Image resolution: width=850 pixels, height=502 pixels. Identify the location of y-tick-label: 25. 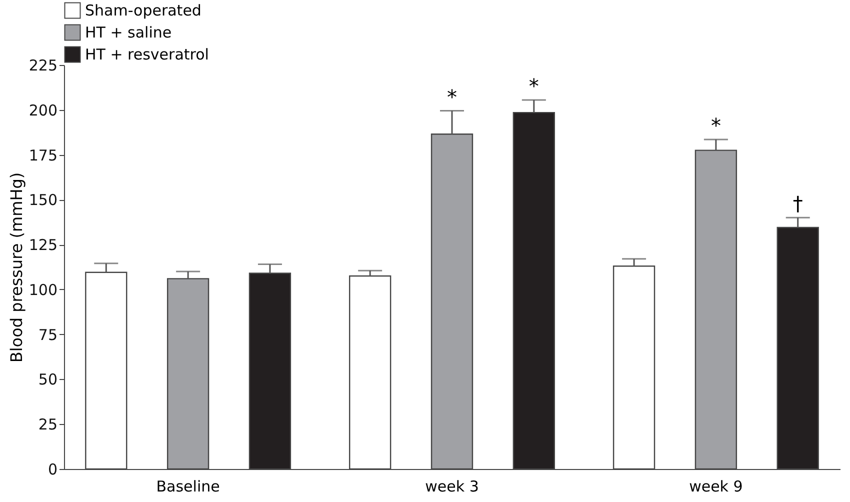
(48, 425).